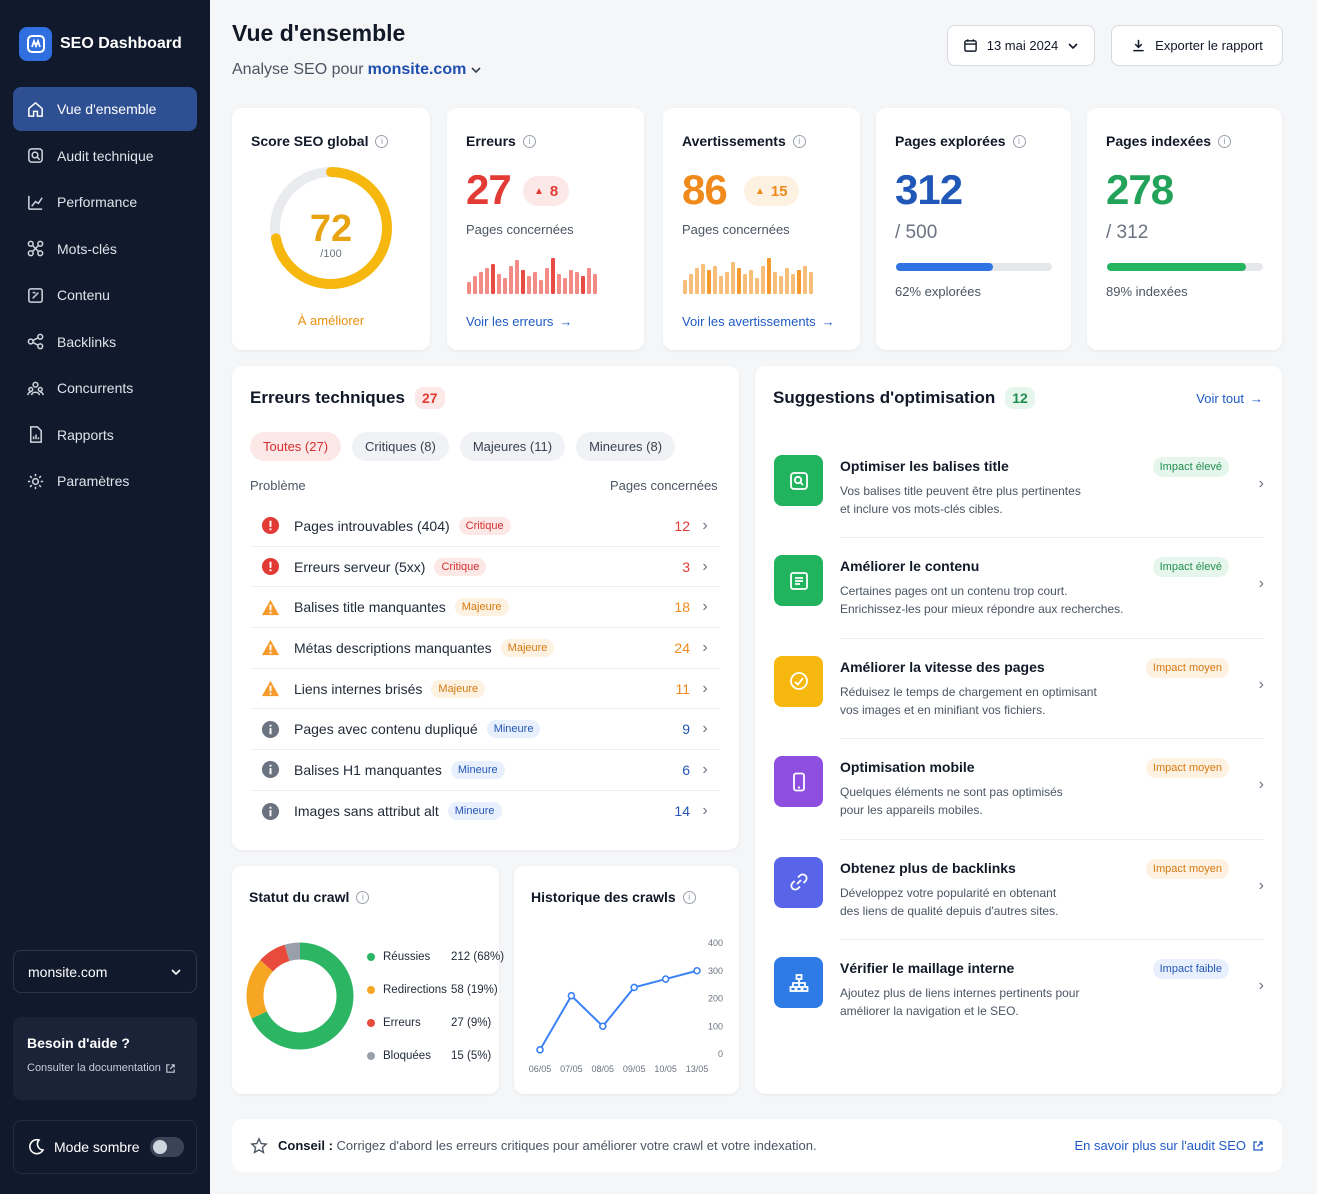  What do you see at coordinates (798, 982) in the screenshot?
I see `sitemap-icon` at bounding box center [798, 982].